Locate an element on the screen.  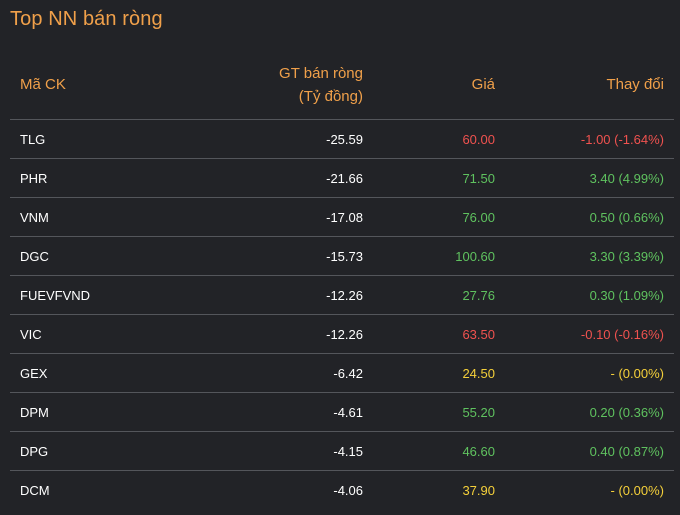
table-row: VNM -17.08 76.00 0.50 (0.66%) is located at coordinates (342, 217).